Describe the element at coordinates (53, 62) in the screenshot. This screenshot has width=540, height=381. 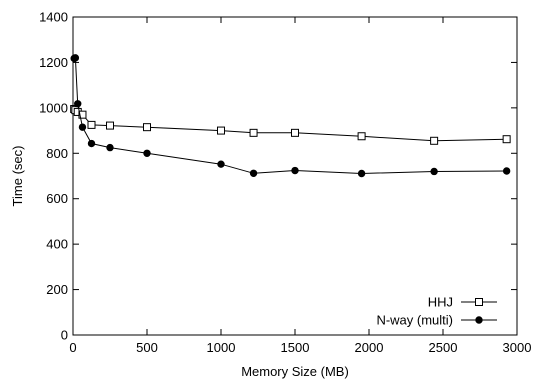
I see `y-tick-label: 1200` at that location.